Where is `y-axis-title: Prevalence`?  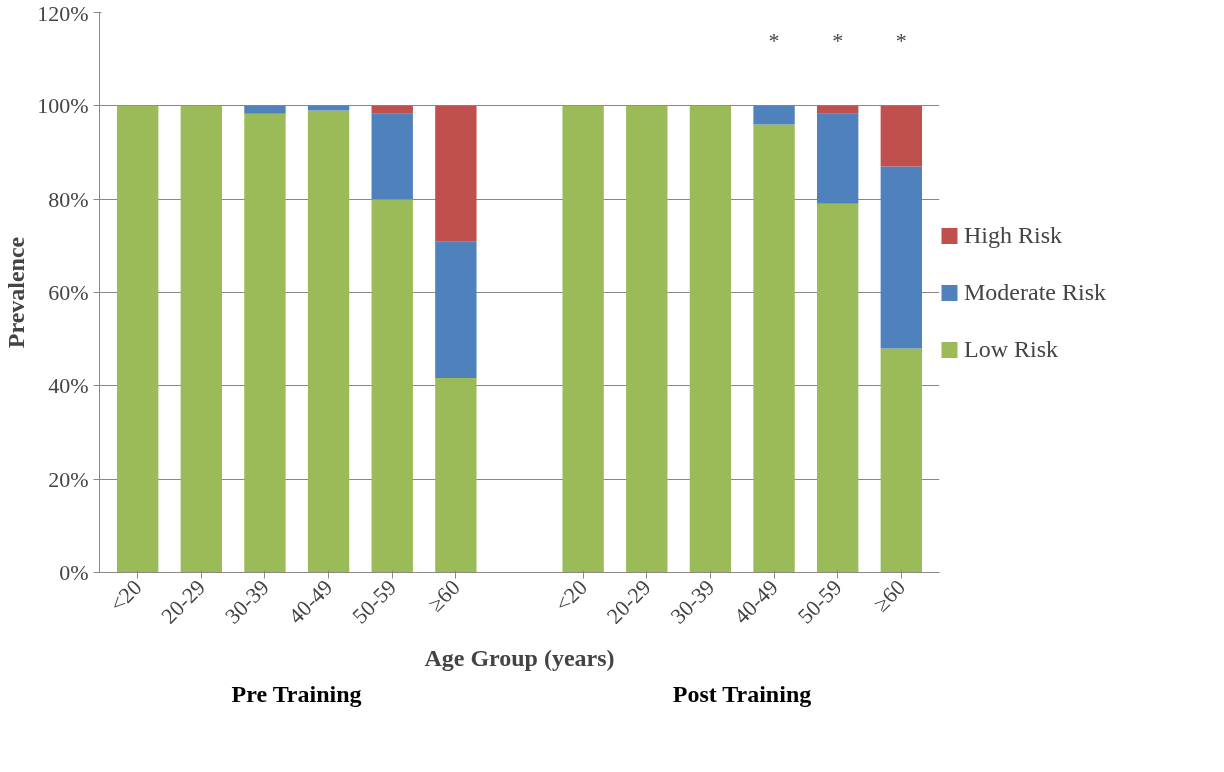
y-axis-title: Prevalence is located at coordinates (16, 292).